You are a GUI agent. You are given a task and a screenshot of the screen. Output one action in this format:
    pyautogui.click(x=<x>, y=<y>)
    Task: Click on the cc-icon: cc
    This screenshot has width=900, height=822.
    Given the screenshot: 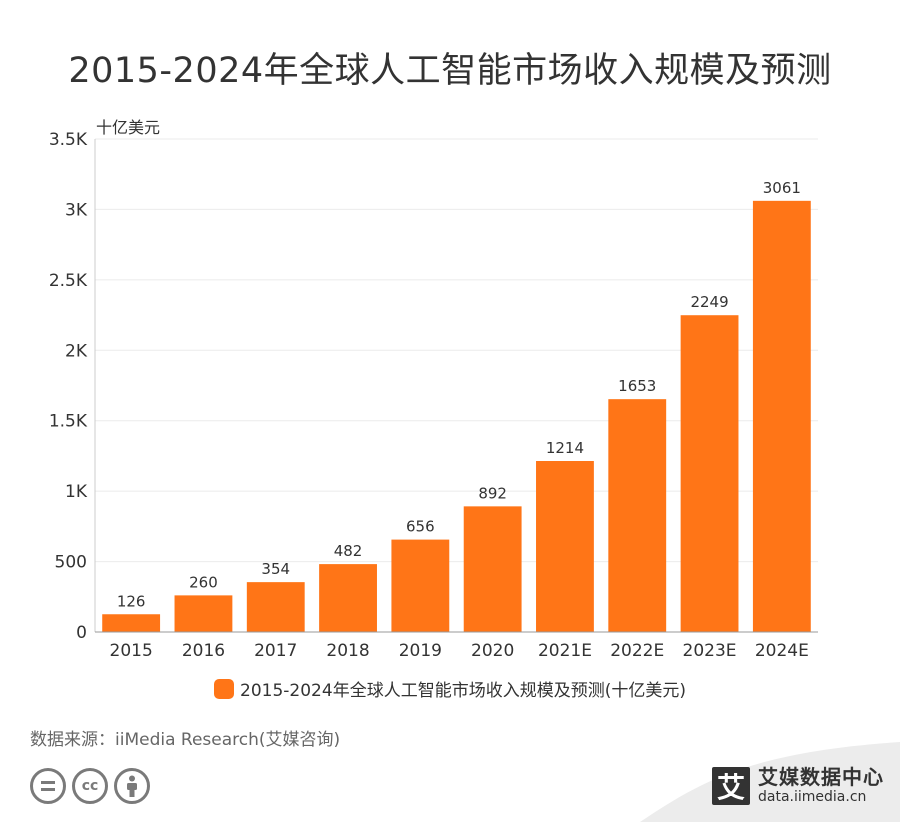 What is the action you would take?
    pyautogui.click(x=90, y=786)
    